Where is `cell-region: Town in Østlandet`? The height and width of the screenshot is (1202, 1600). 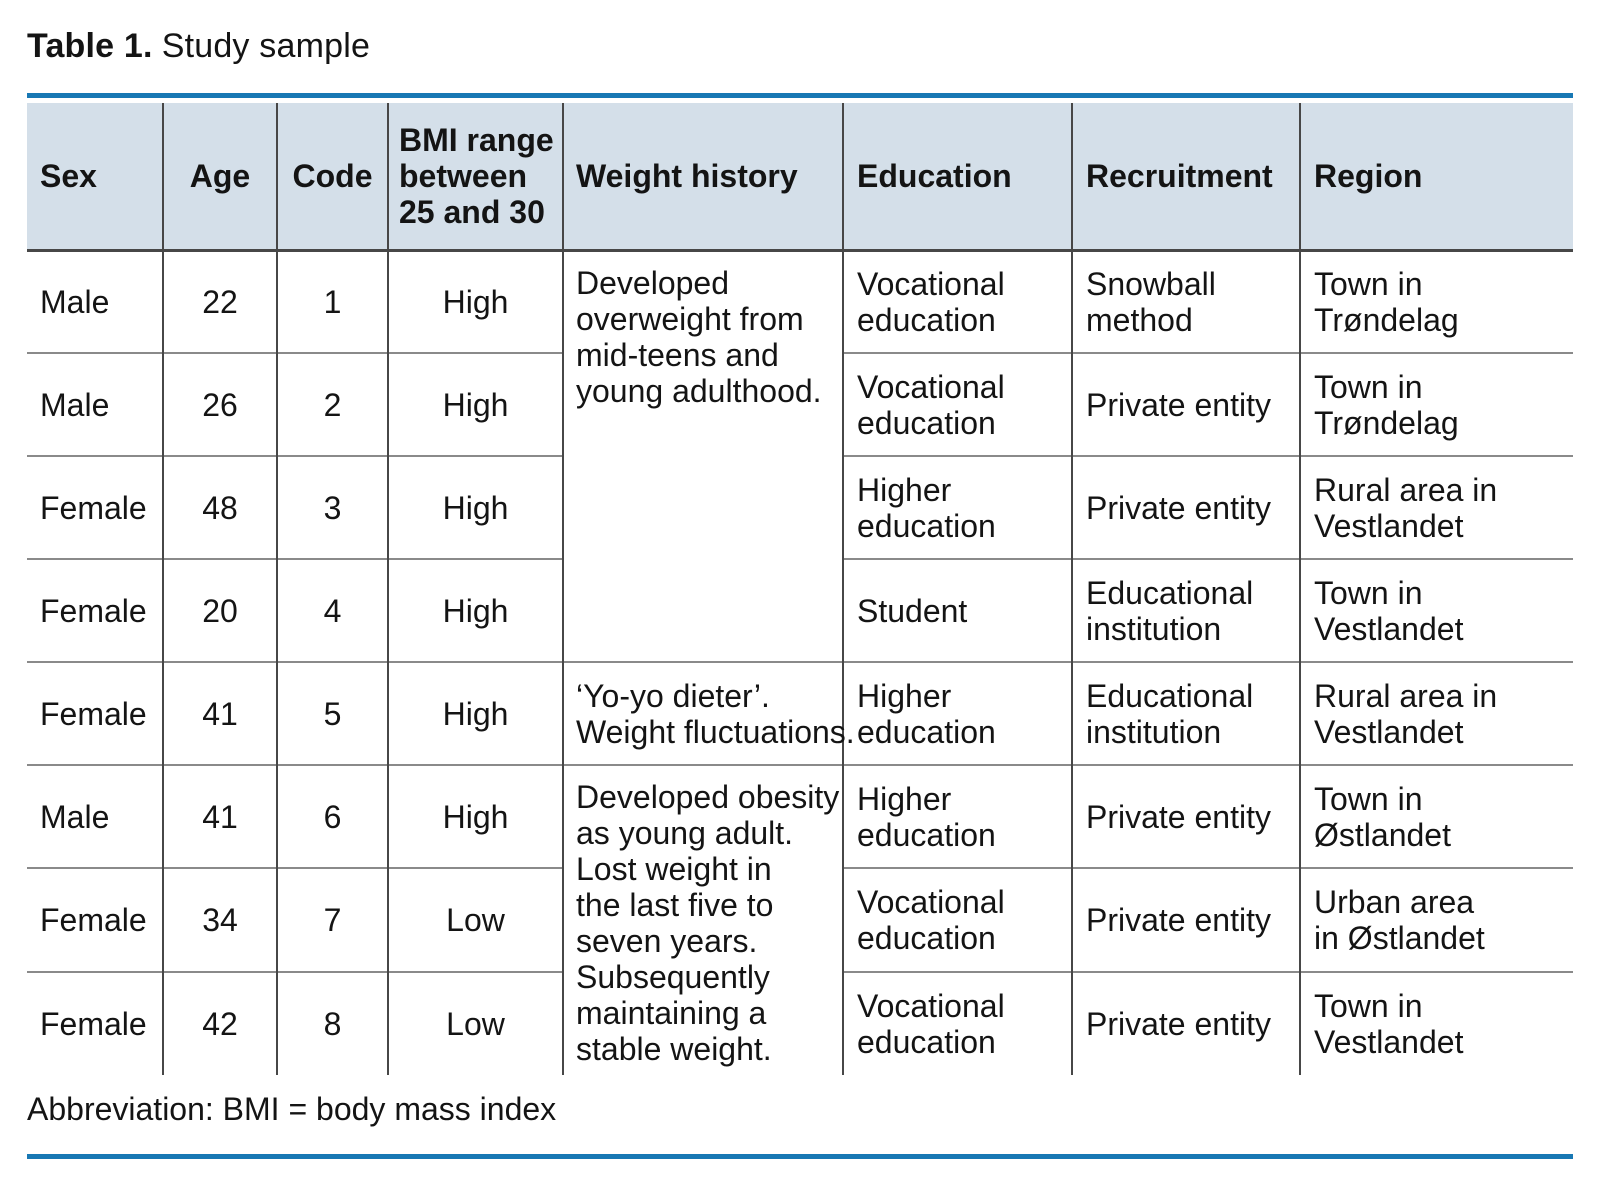 cell-region: Town in Østlandet is located at coordinates (1436, 816).